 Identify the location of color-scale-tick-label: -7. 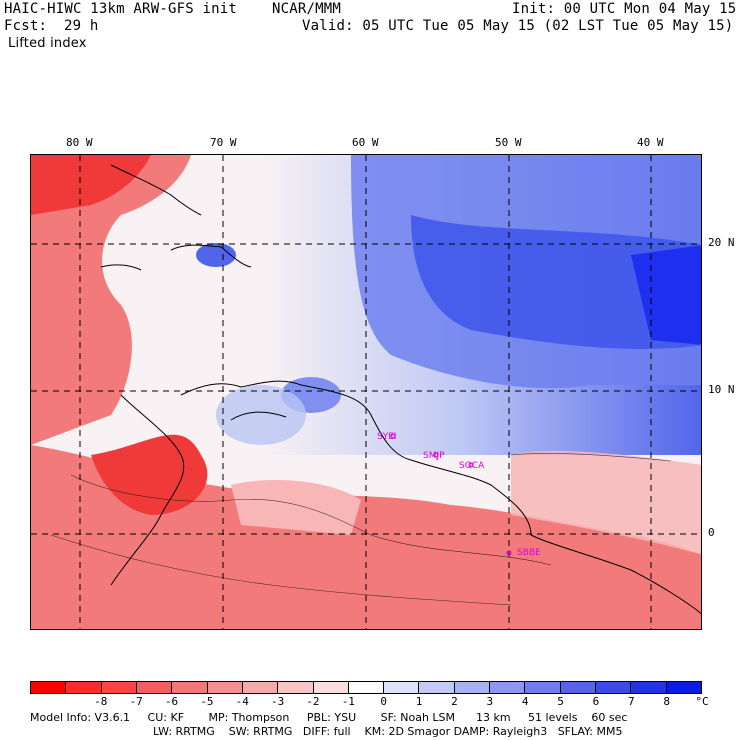
(136, 701).